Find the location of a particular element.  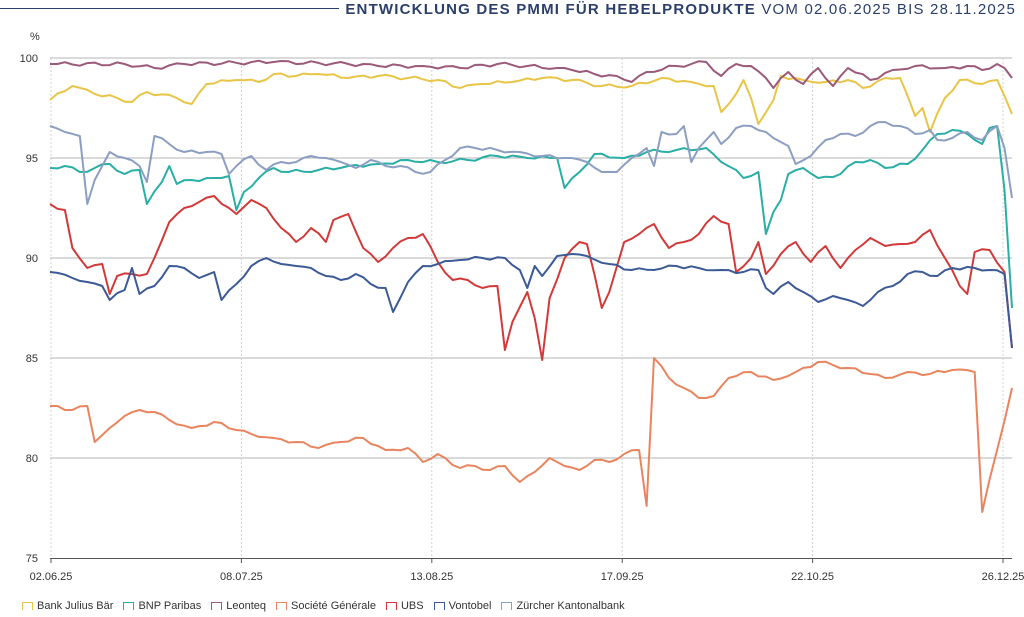

x-tick-label: 08.07.25 is located at coordinates (241, 577).